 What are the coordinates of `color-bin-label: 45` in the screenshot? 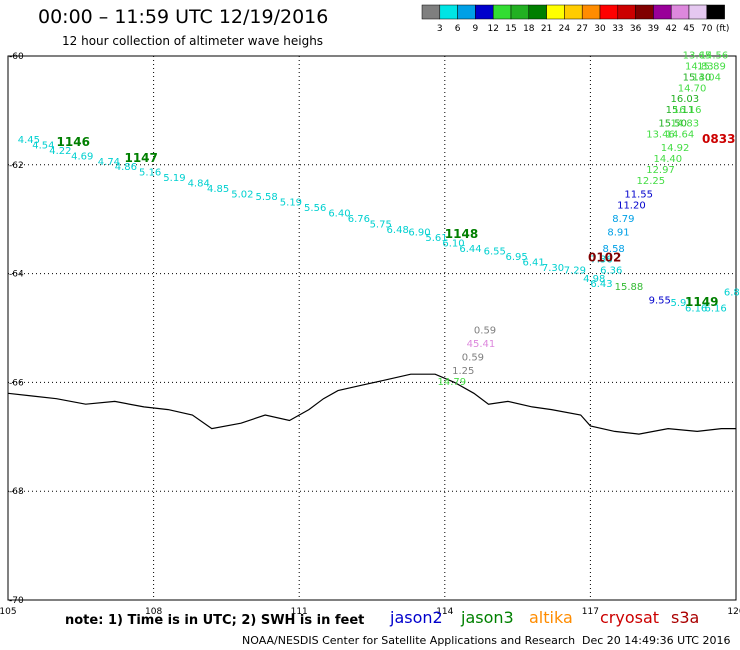 It's located at (688, 29).